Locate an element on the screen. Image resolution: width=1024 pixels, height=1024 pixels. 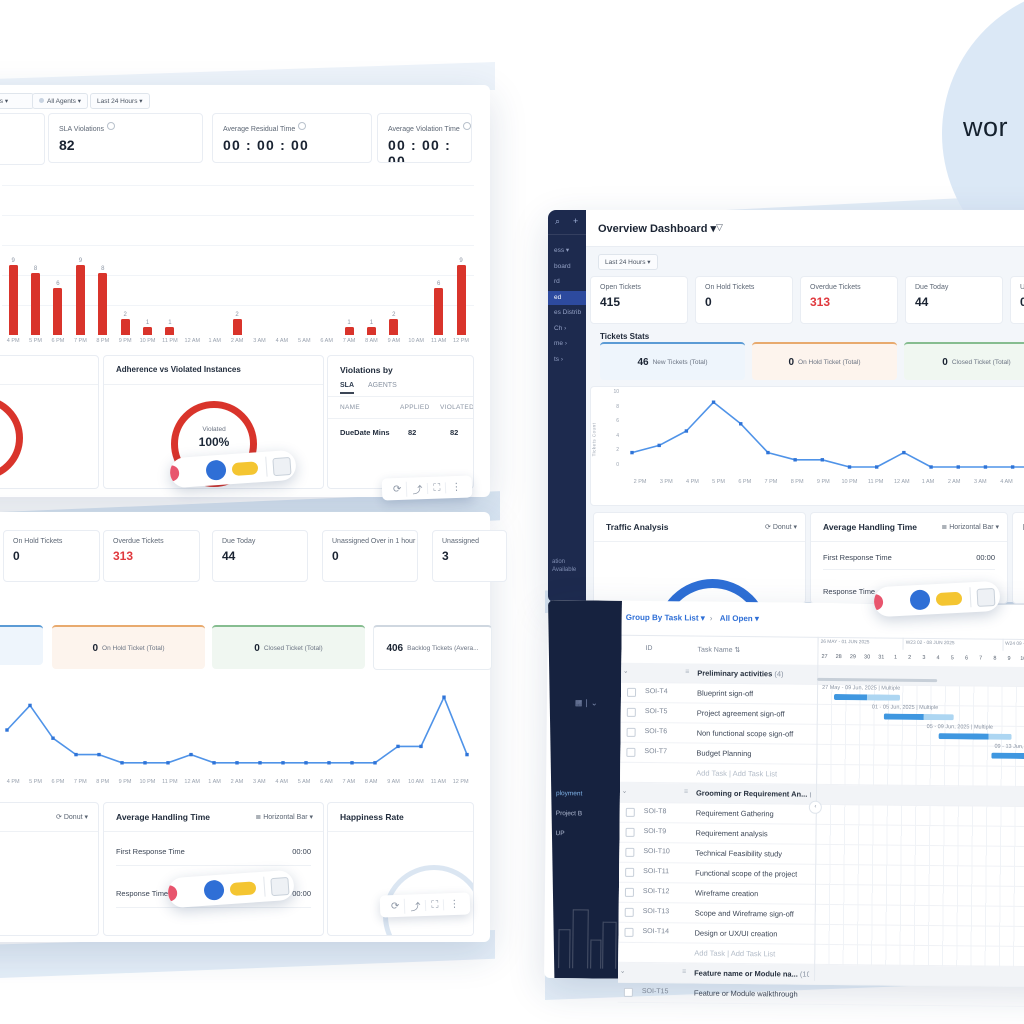
sidebar-item: board is located at coordinates (562, 266).